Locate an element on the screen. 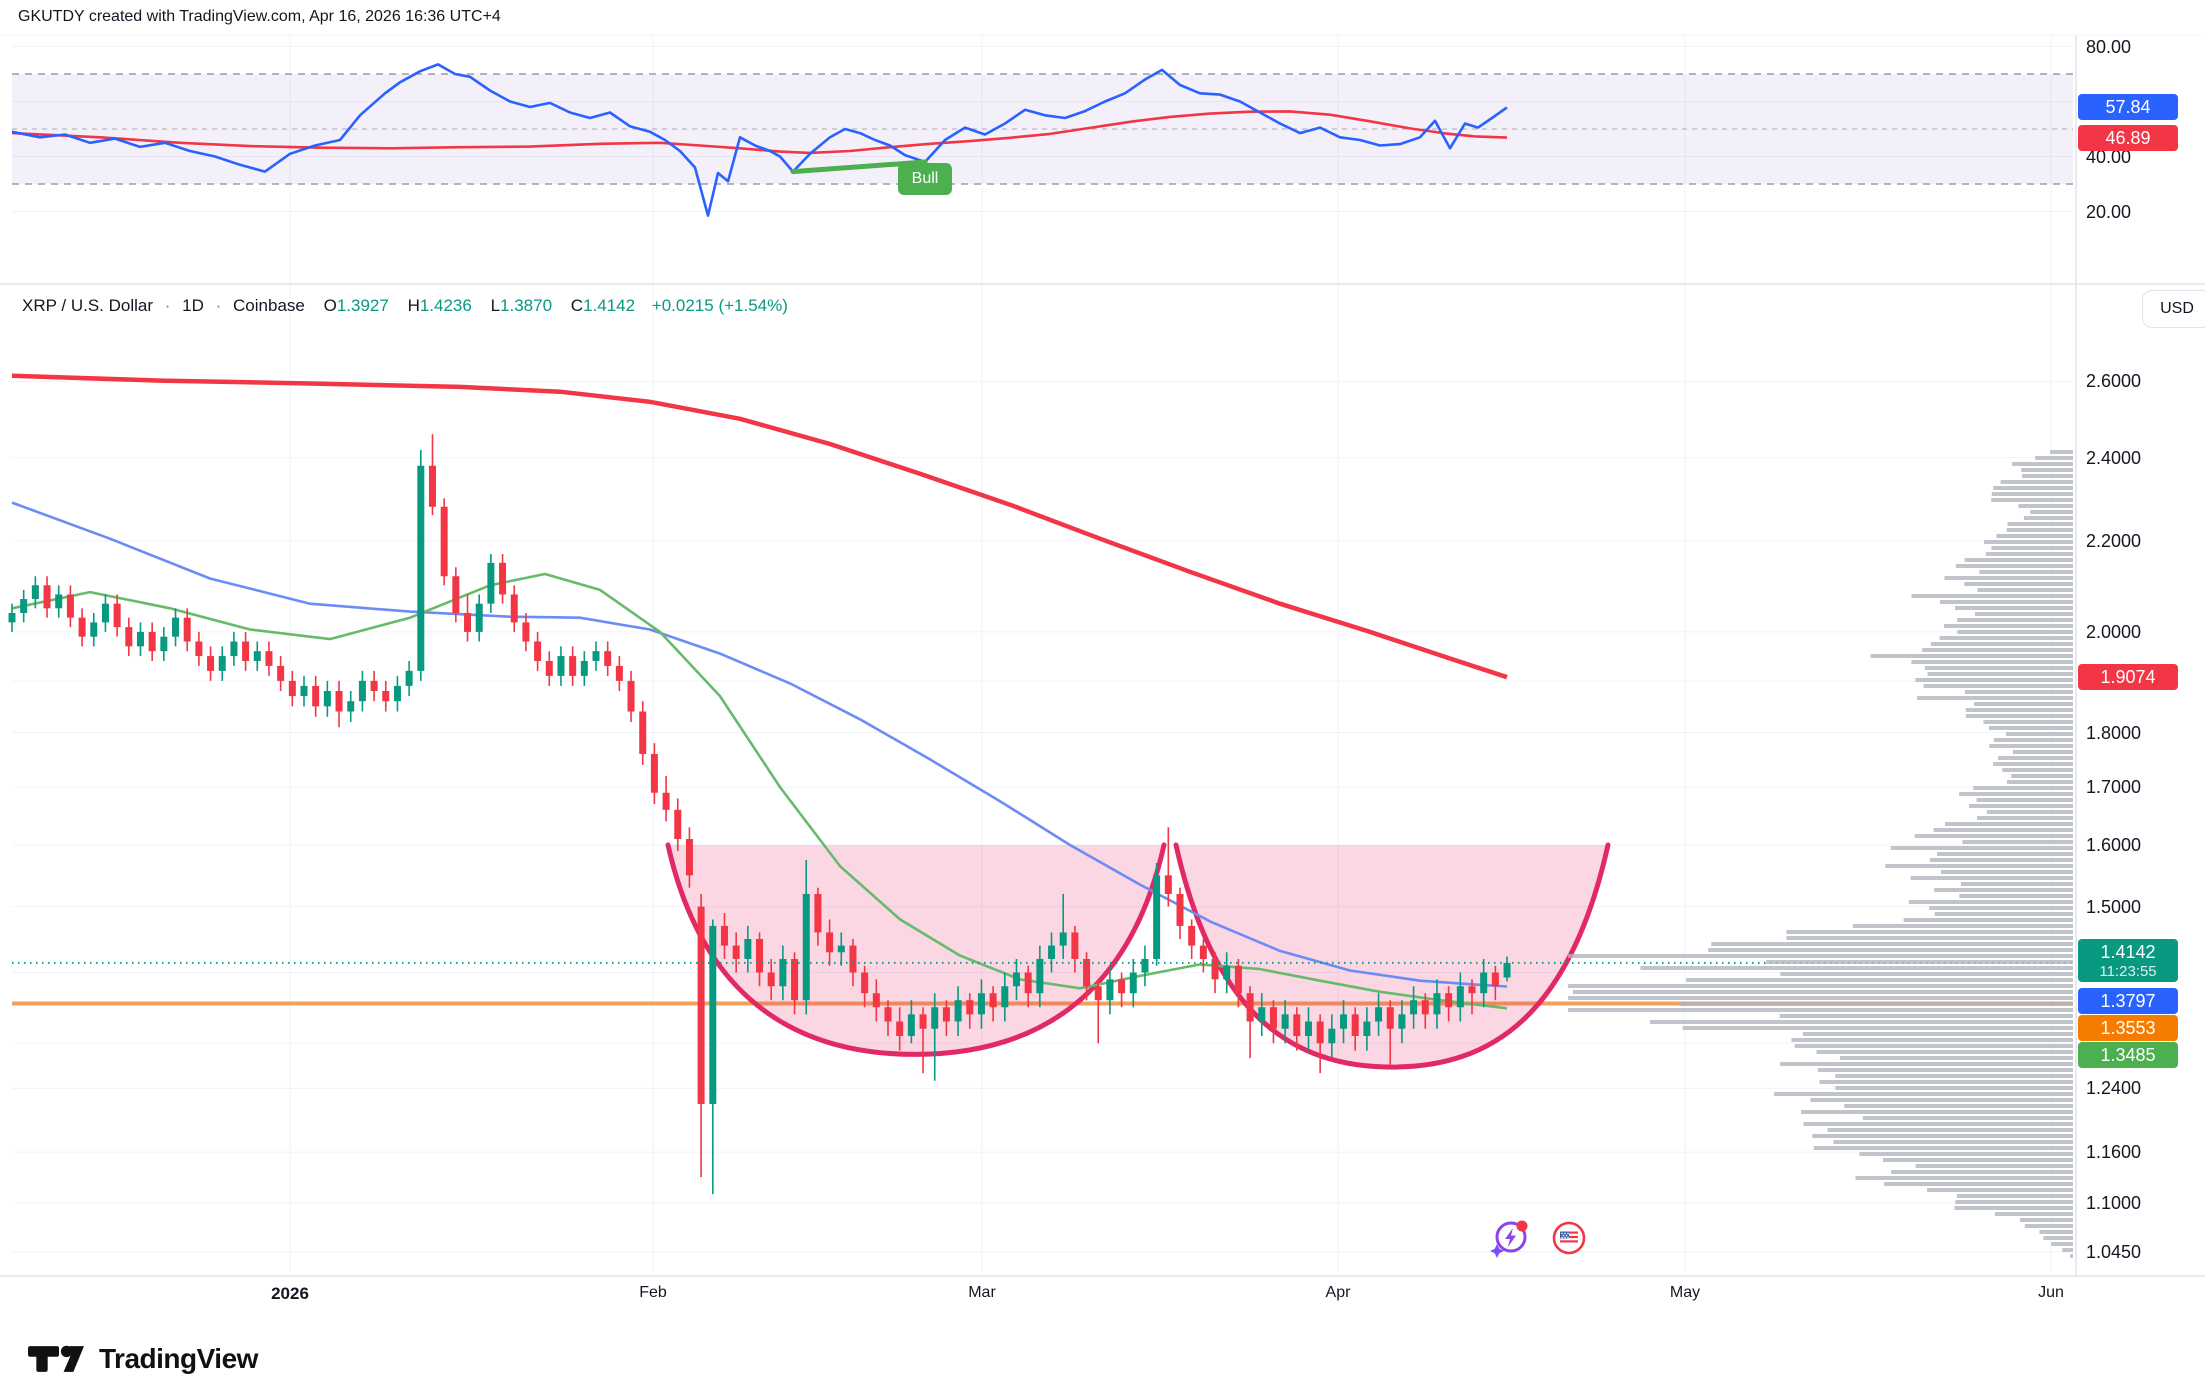  symbol-interval: 1D is located at coordinates (193, 305).